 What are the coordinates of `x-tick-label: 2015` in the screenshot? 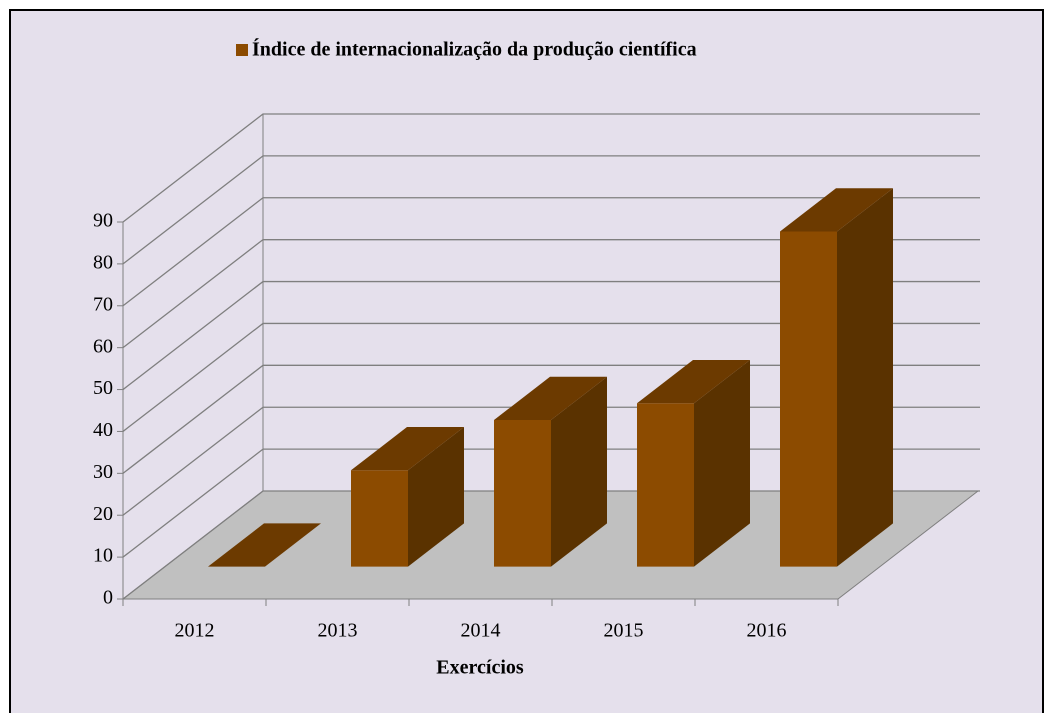 It's located at (624, 631).